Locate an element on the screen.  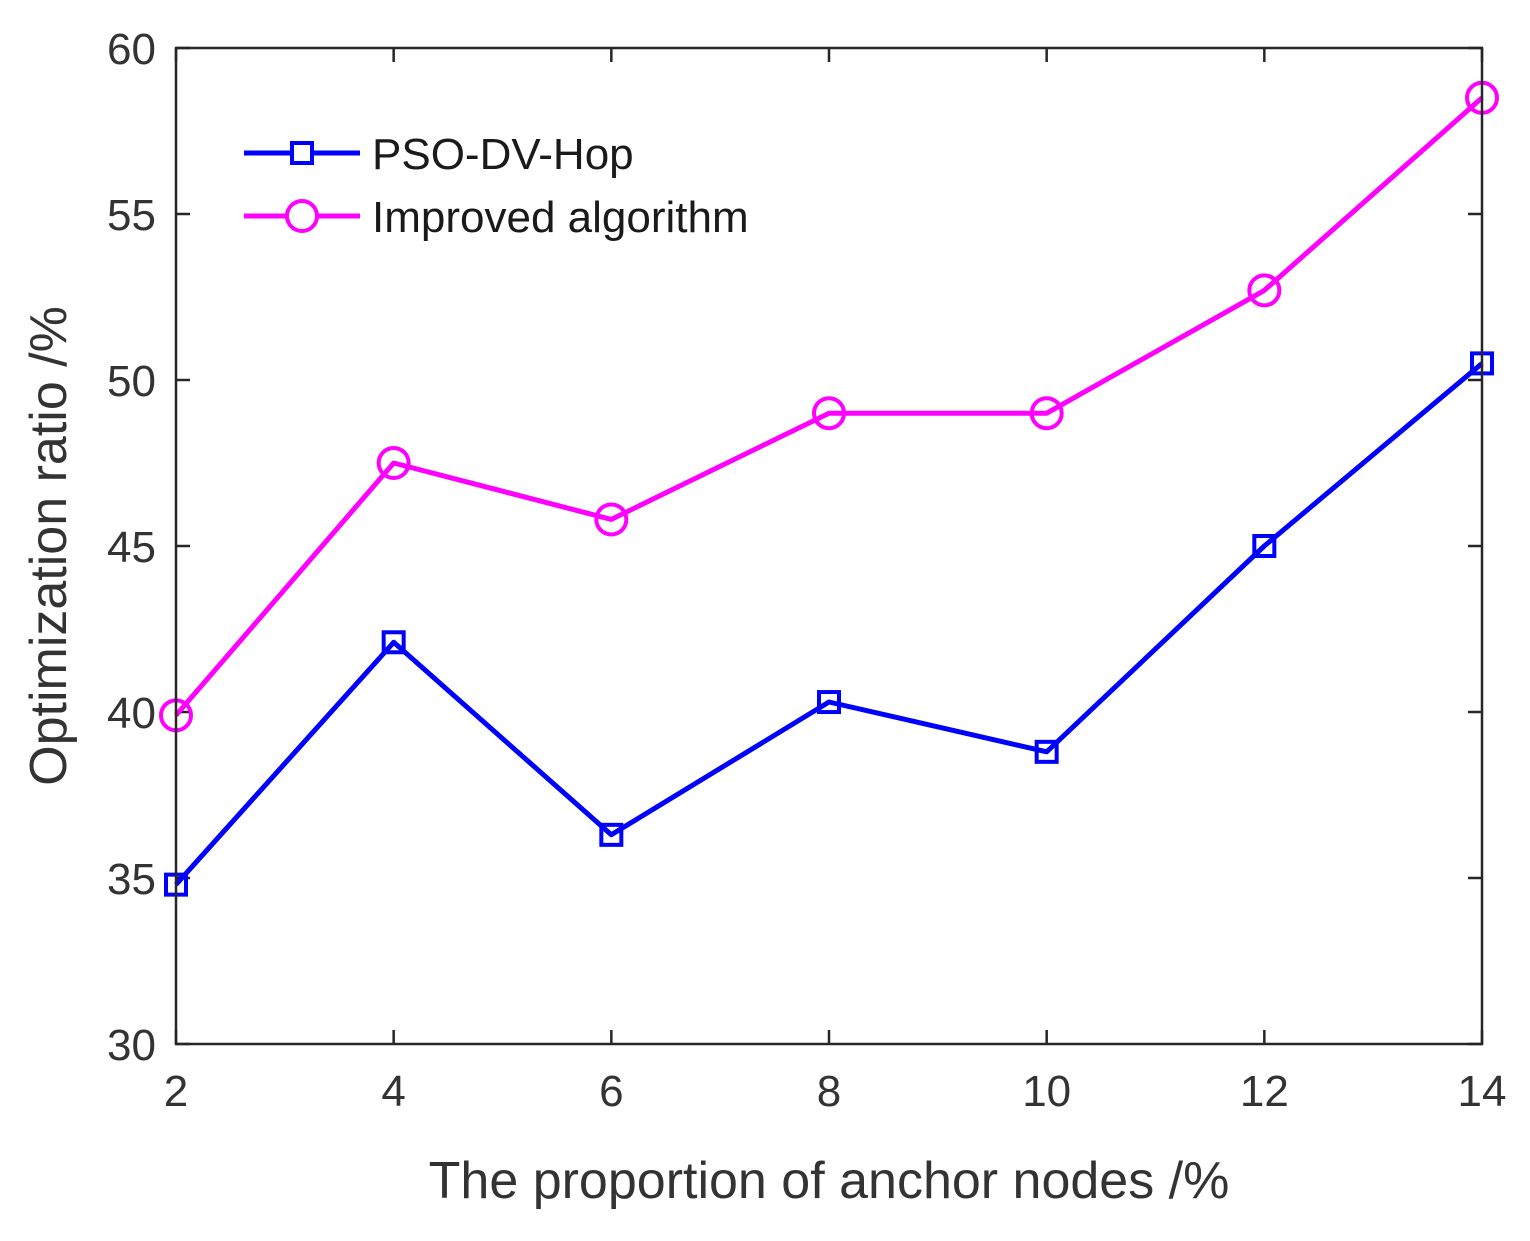
x-tick-label: 14 is located at coordinates (1482, 1091).